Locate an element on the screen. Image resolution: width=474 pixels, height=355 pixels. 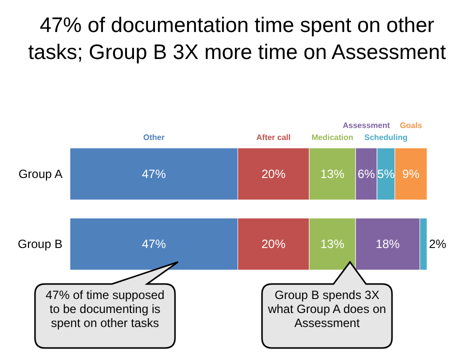
data-label: 6% is located at coordinates (367, 173).